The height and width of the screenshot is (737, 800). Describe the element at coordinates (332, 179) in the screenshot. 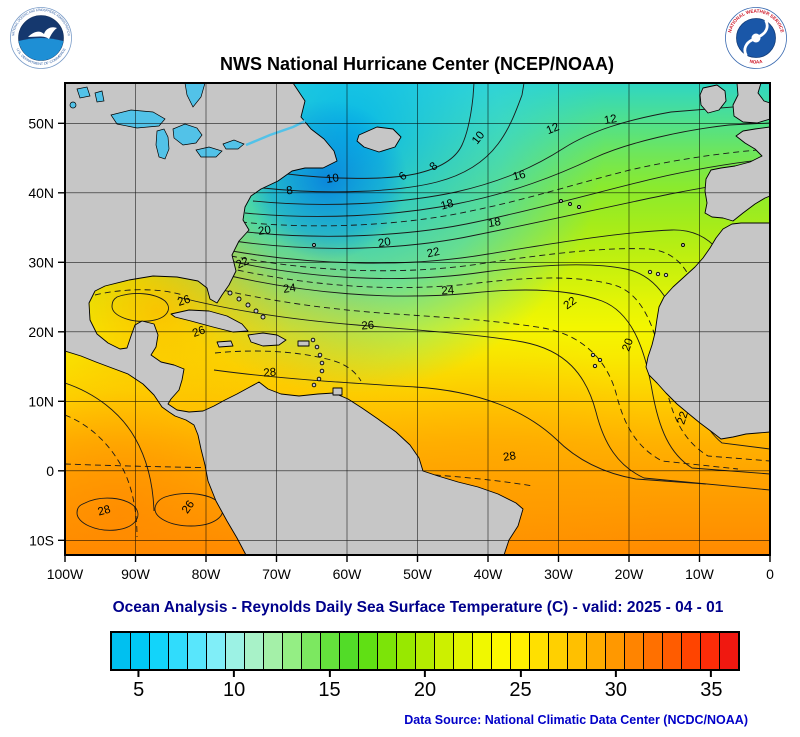

I see `contour-label: 10` at that location.